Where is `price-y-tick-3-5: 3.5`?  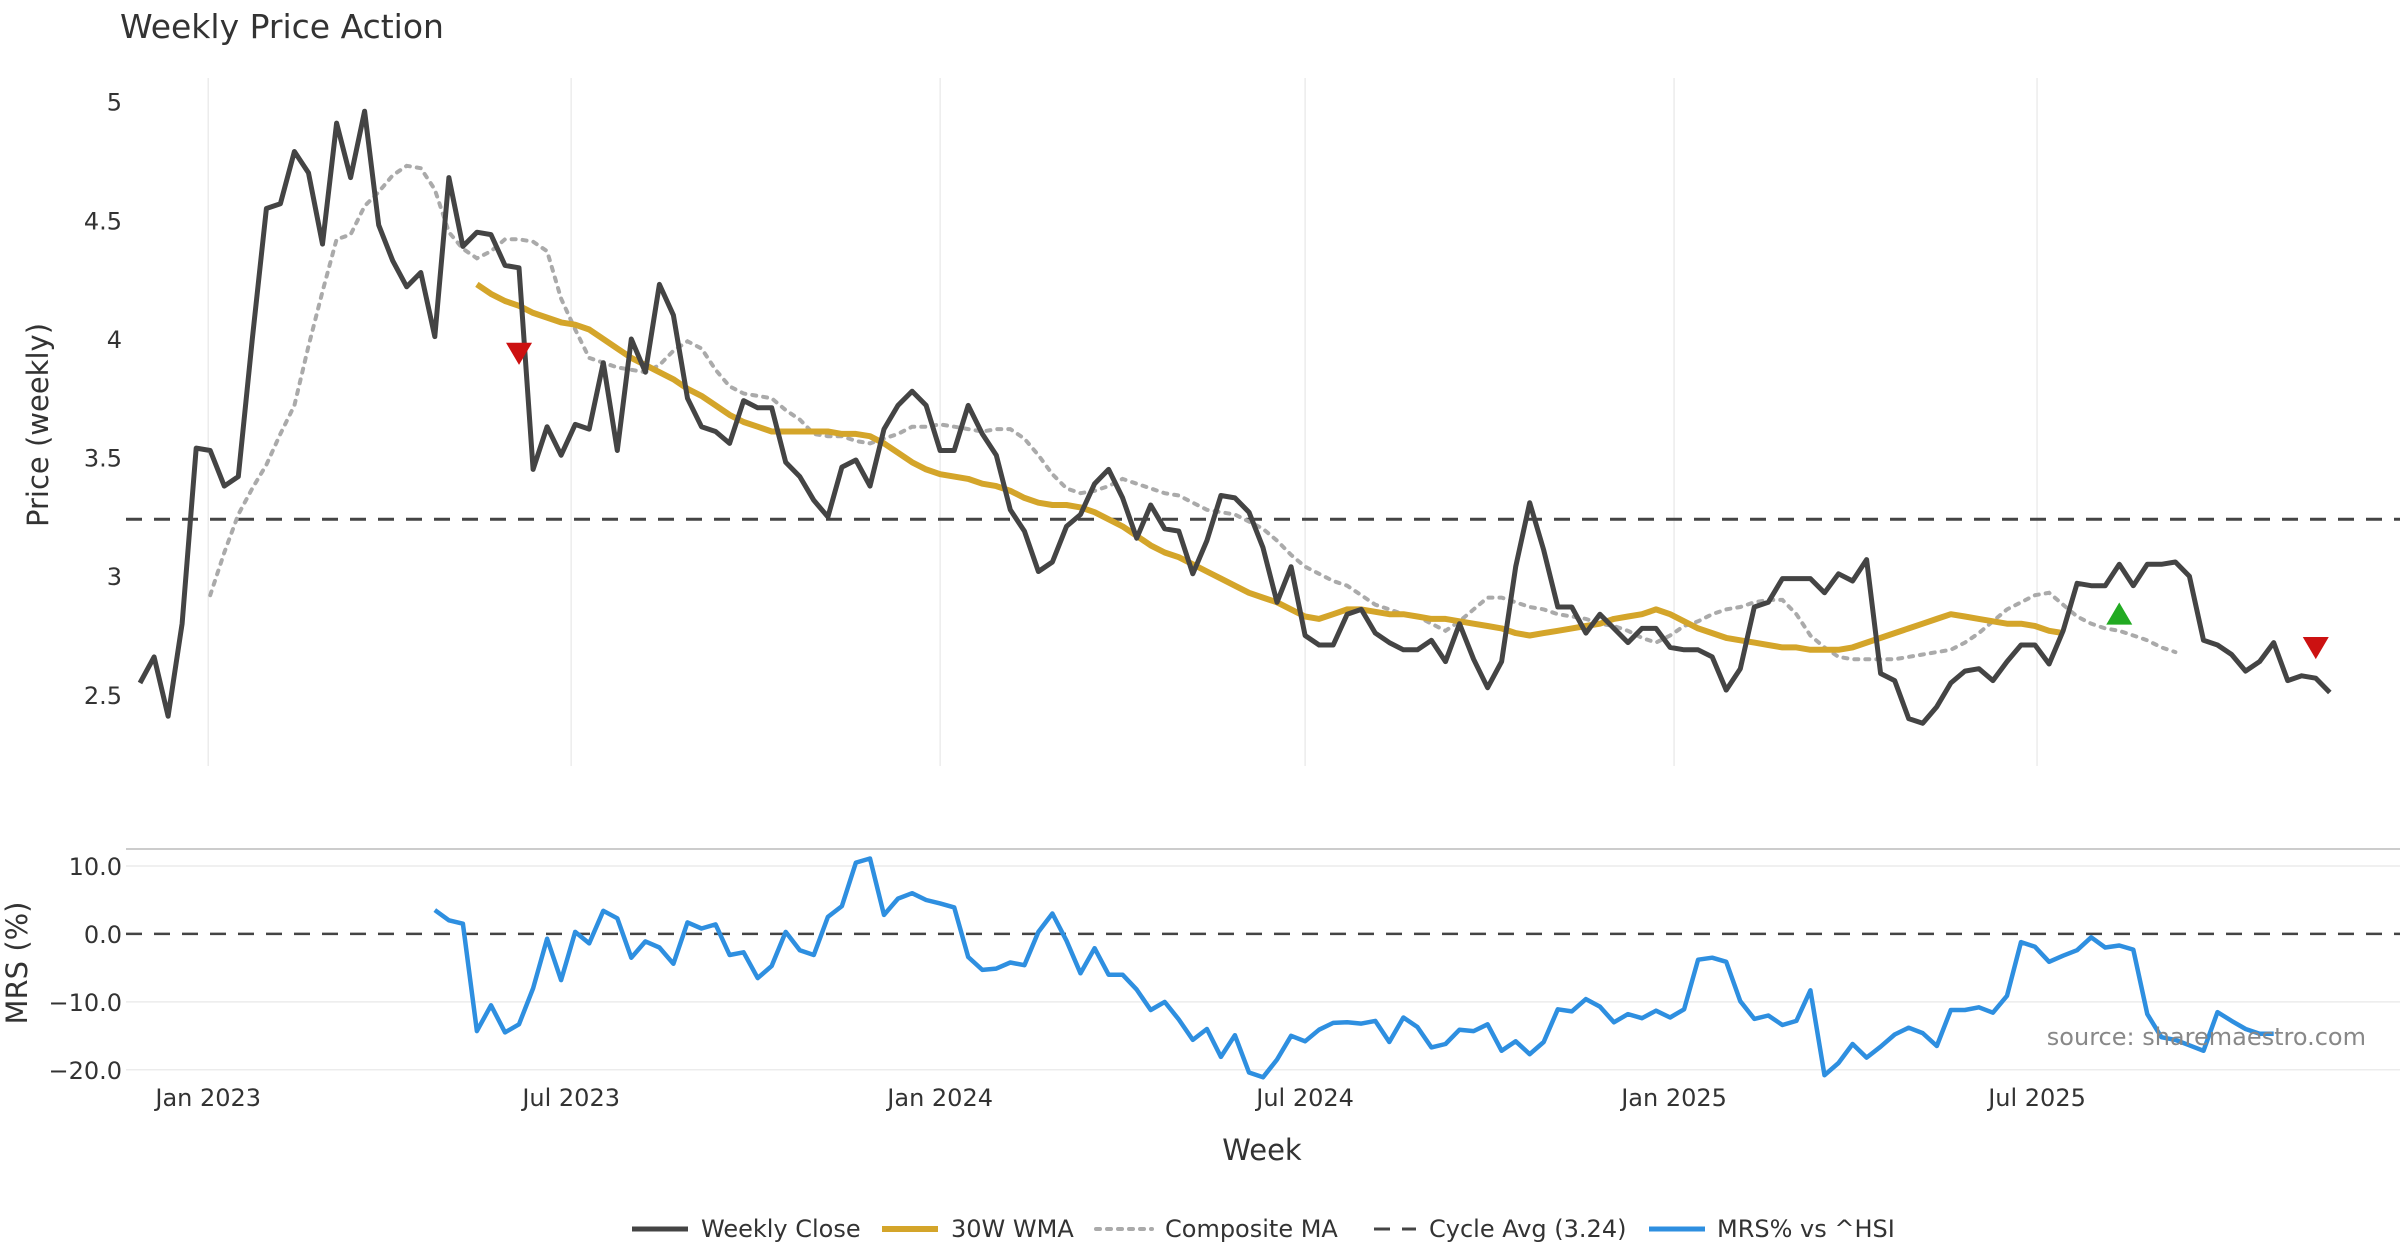 price-y-tick-3-5: 3.5 is located at coordinates (103, 459).